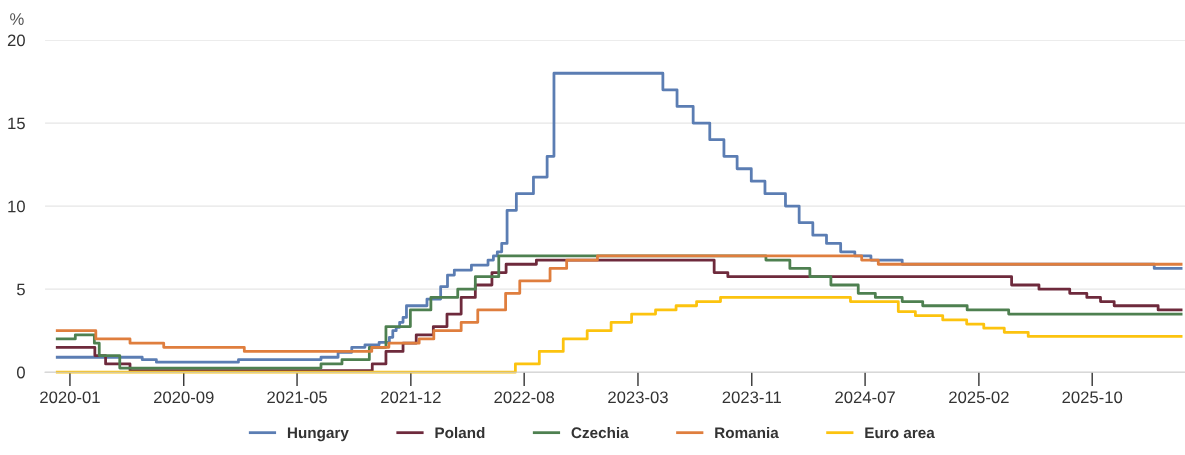 Image resolution: width=1185 pixels, height=455 pixels. What do you see at coordinates (318, 434) in the screenshot?
I see `legend-label: Hungary` at bounding box center [318, 434].